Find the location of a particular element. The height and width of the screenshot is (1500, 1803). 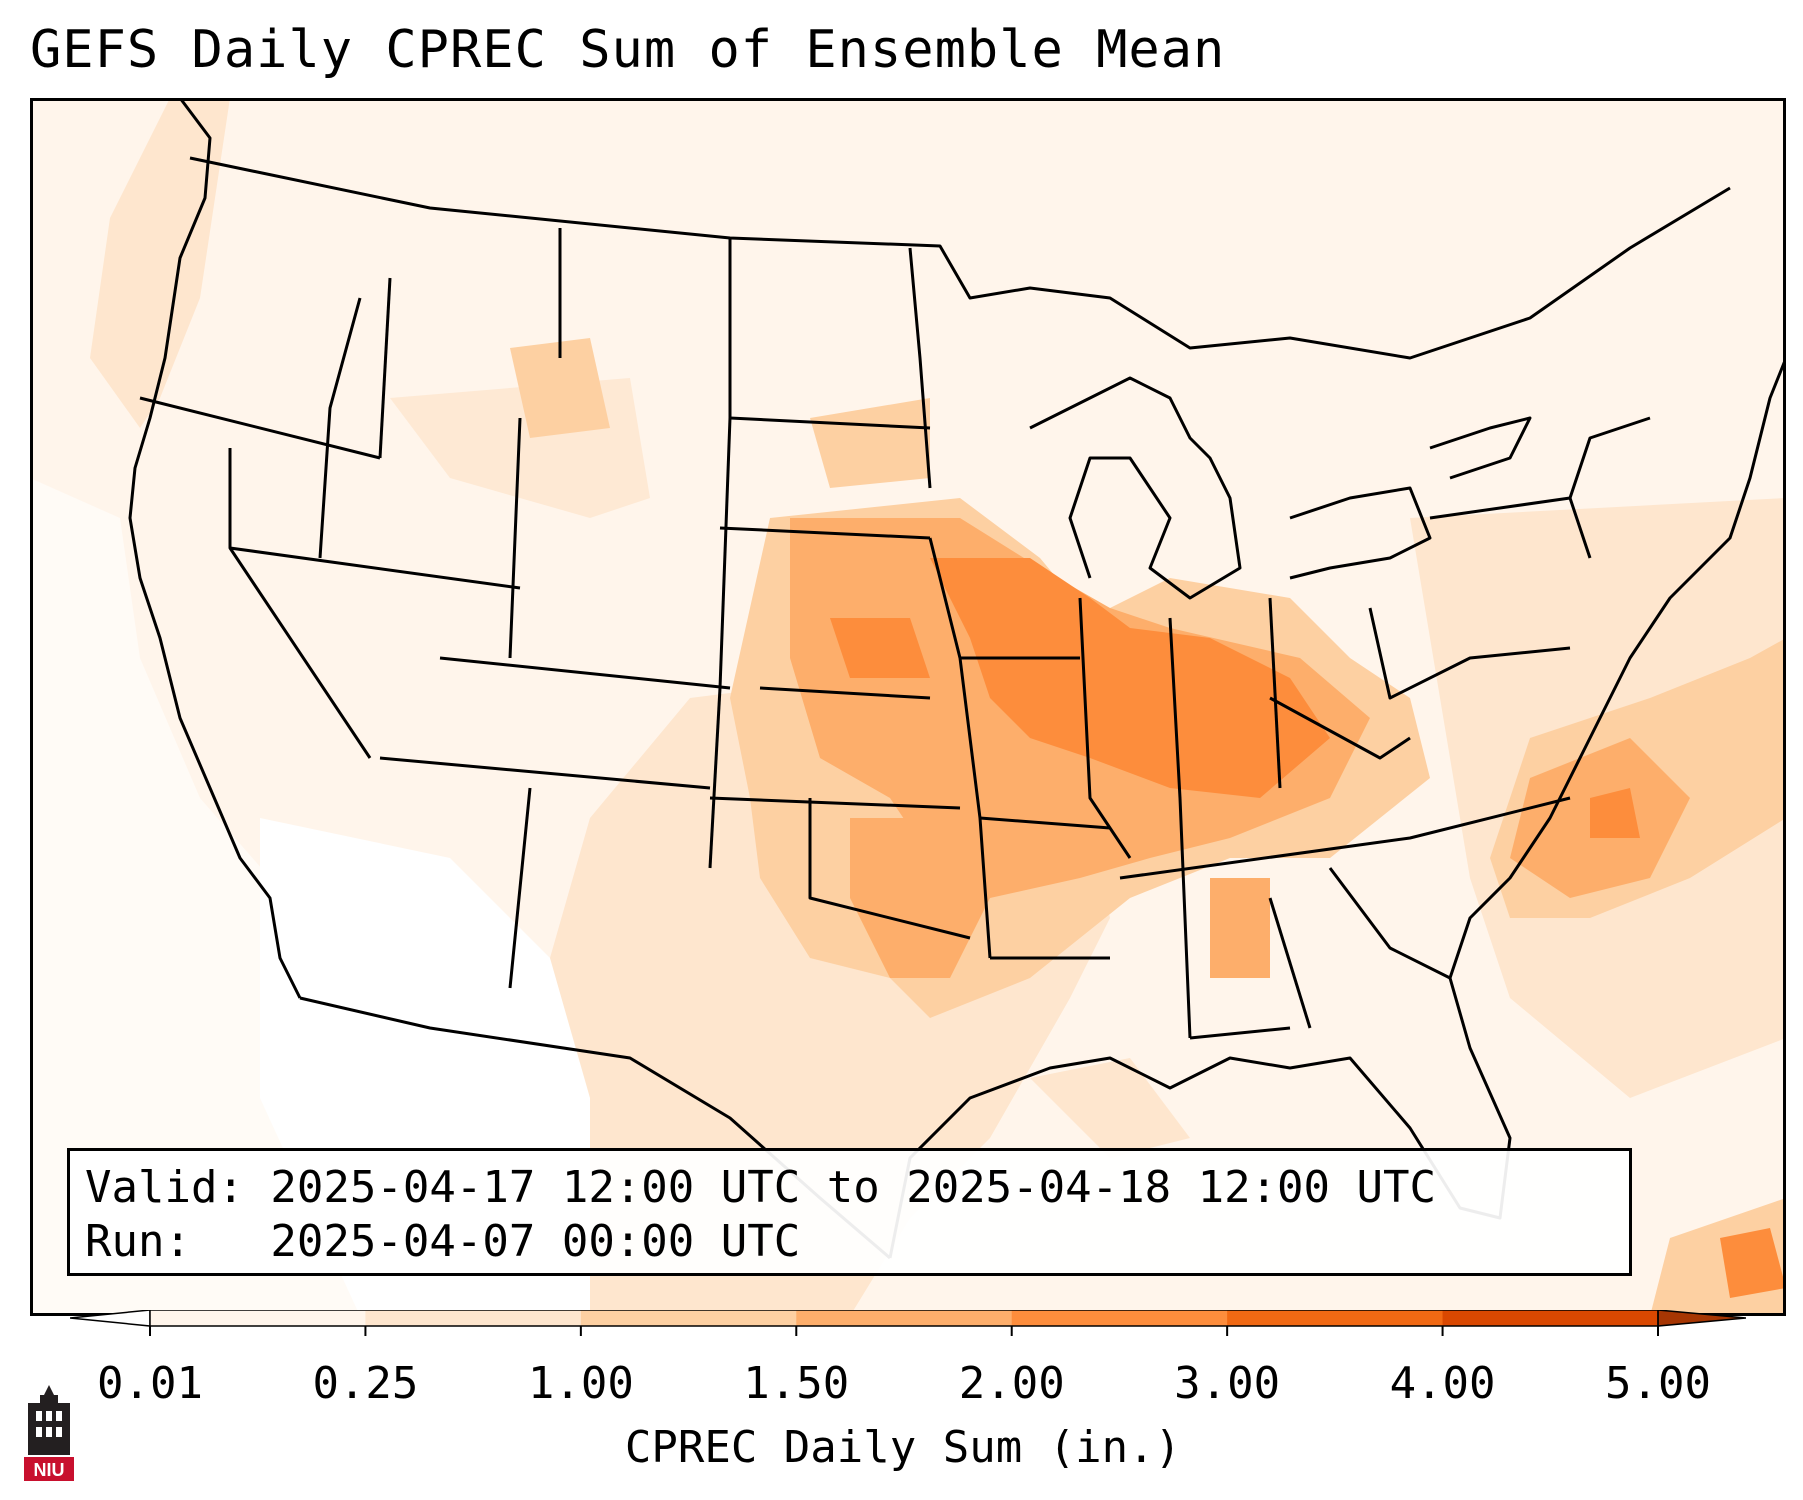

building-icon is located at coordinates (49, 1420).